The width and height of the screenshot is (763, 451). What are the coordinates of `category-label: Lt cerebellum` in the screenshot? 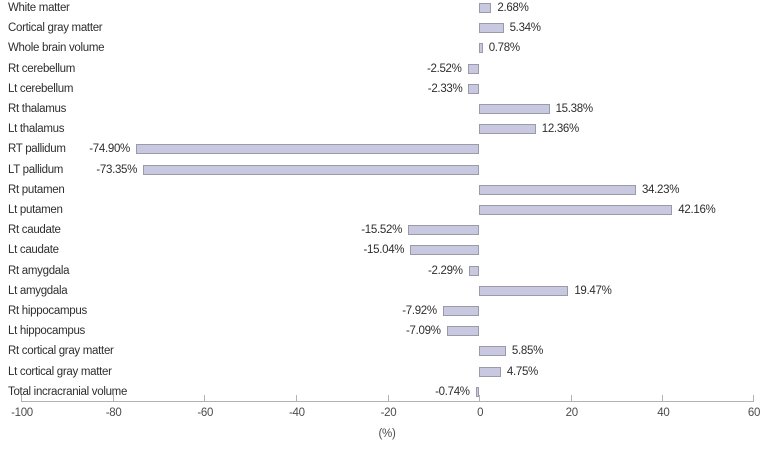 It's located at (41, 88).